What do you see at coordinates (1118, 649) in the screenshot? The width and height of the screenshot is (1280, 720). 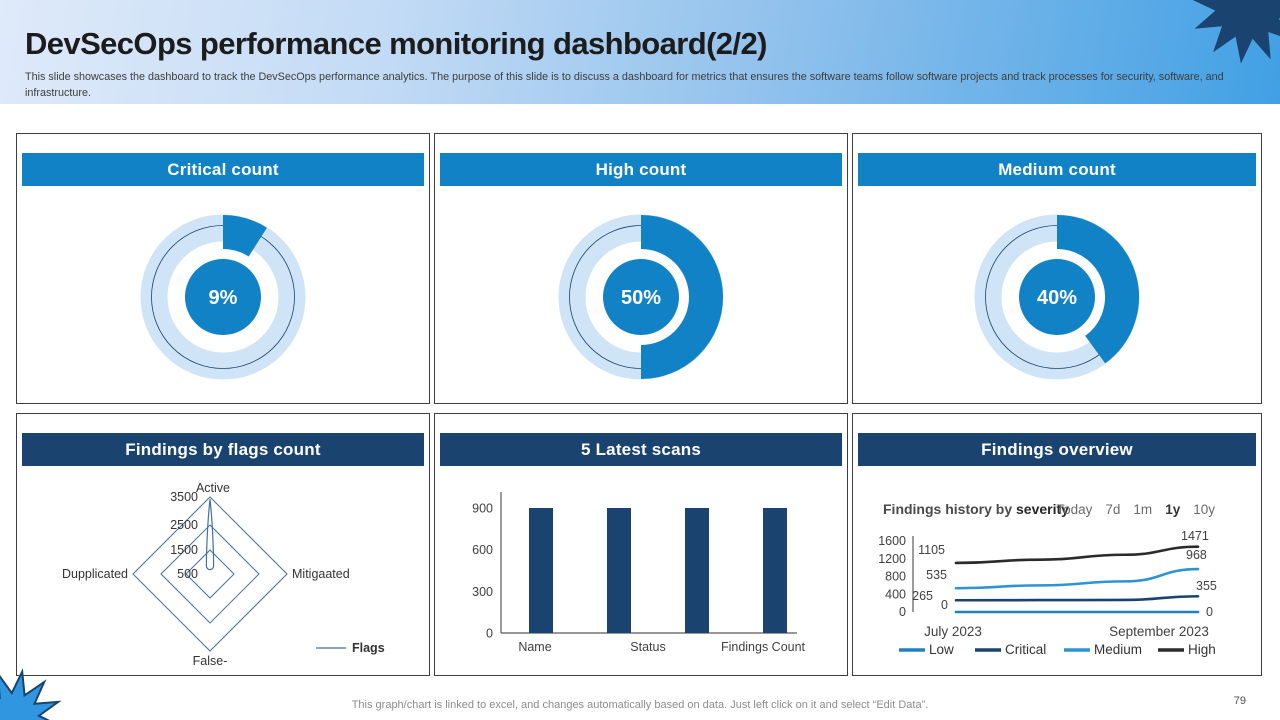 I see `line-legend-label-medium: Medium` at bounding box center [1118, 649].